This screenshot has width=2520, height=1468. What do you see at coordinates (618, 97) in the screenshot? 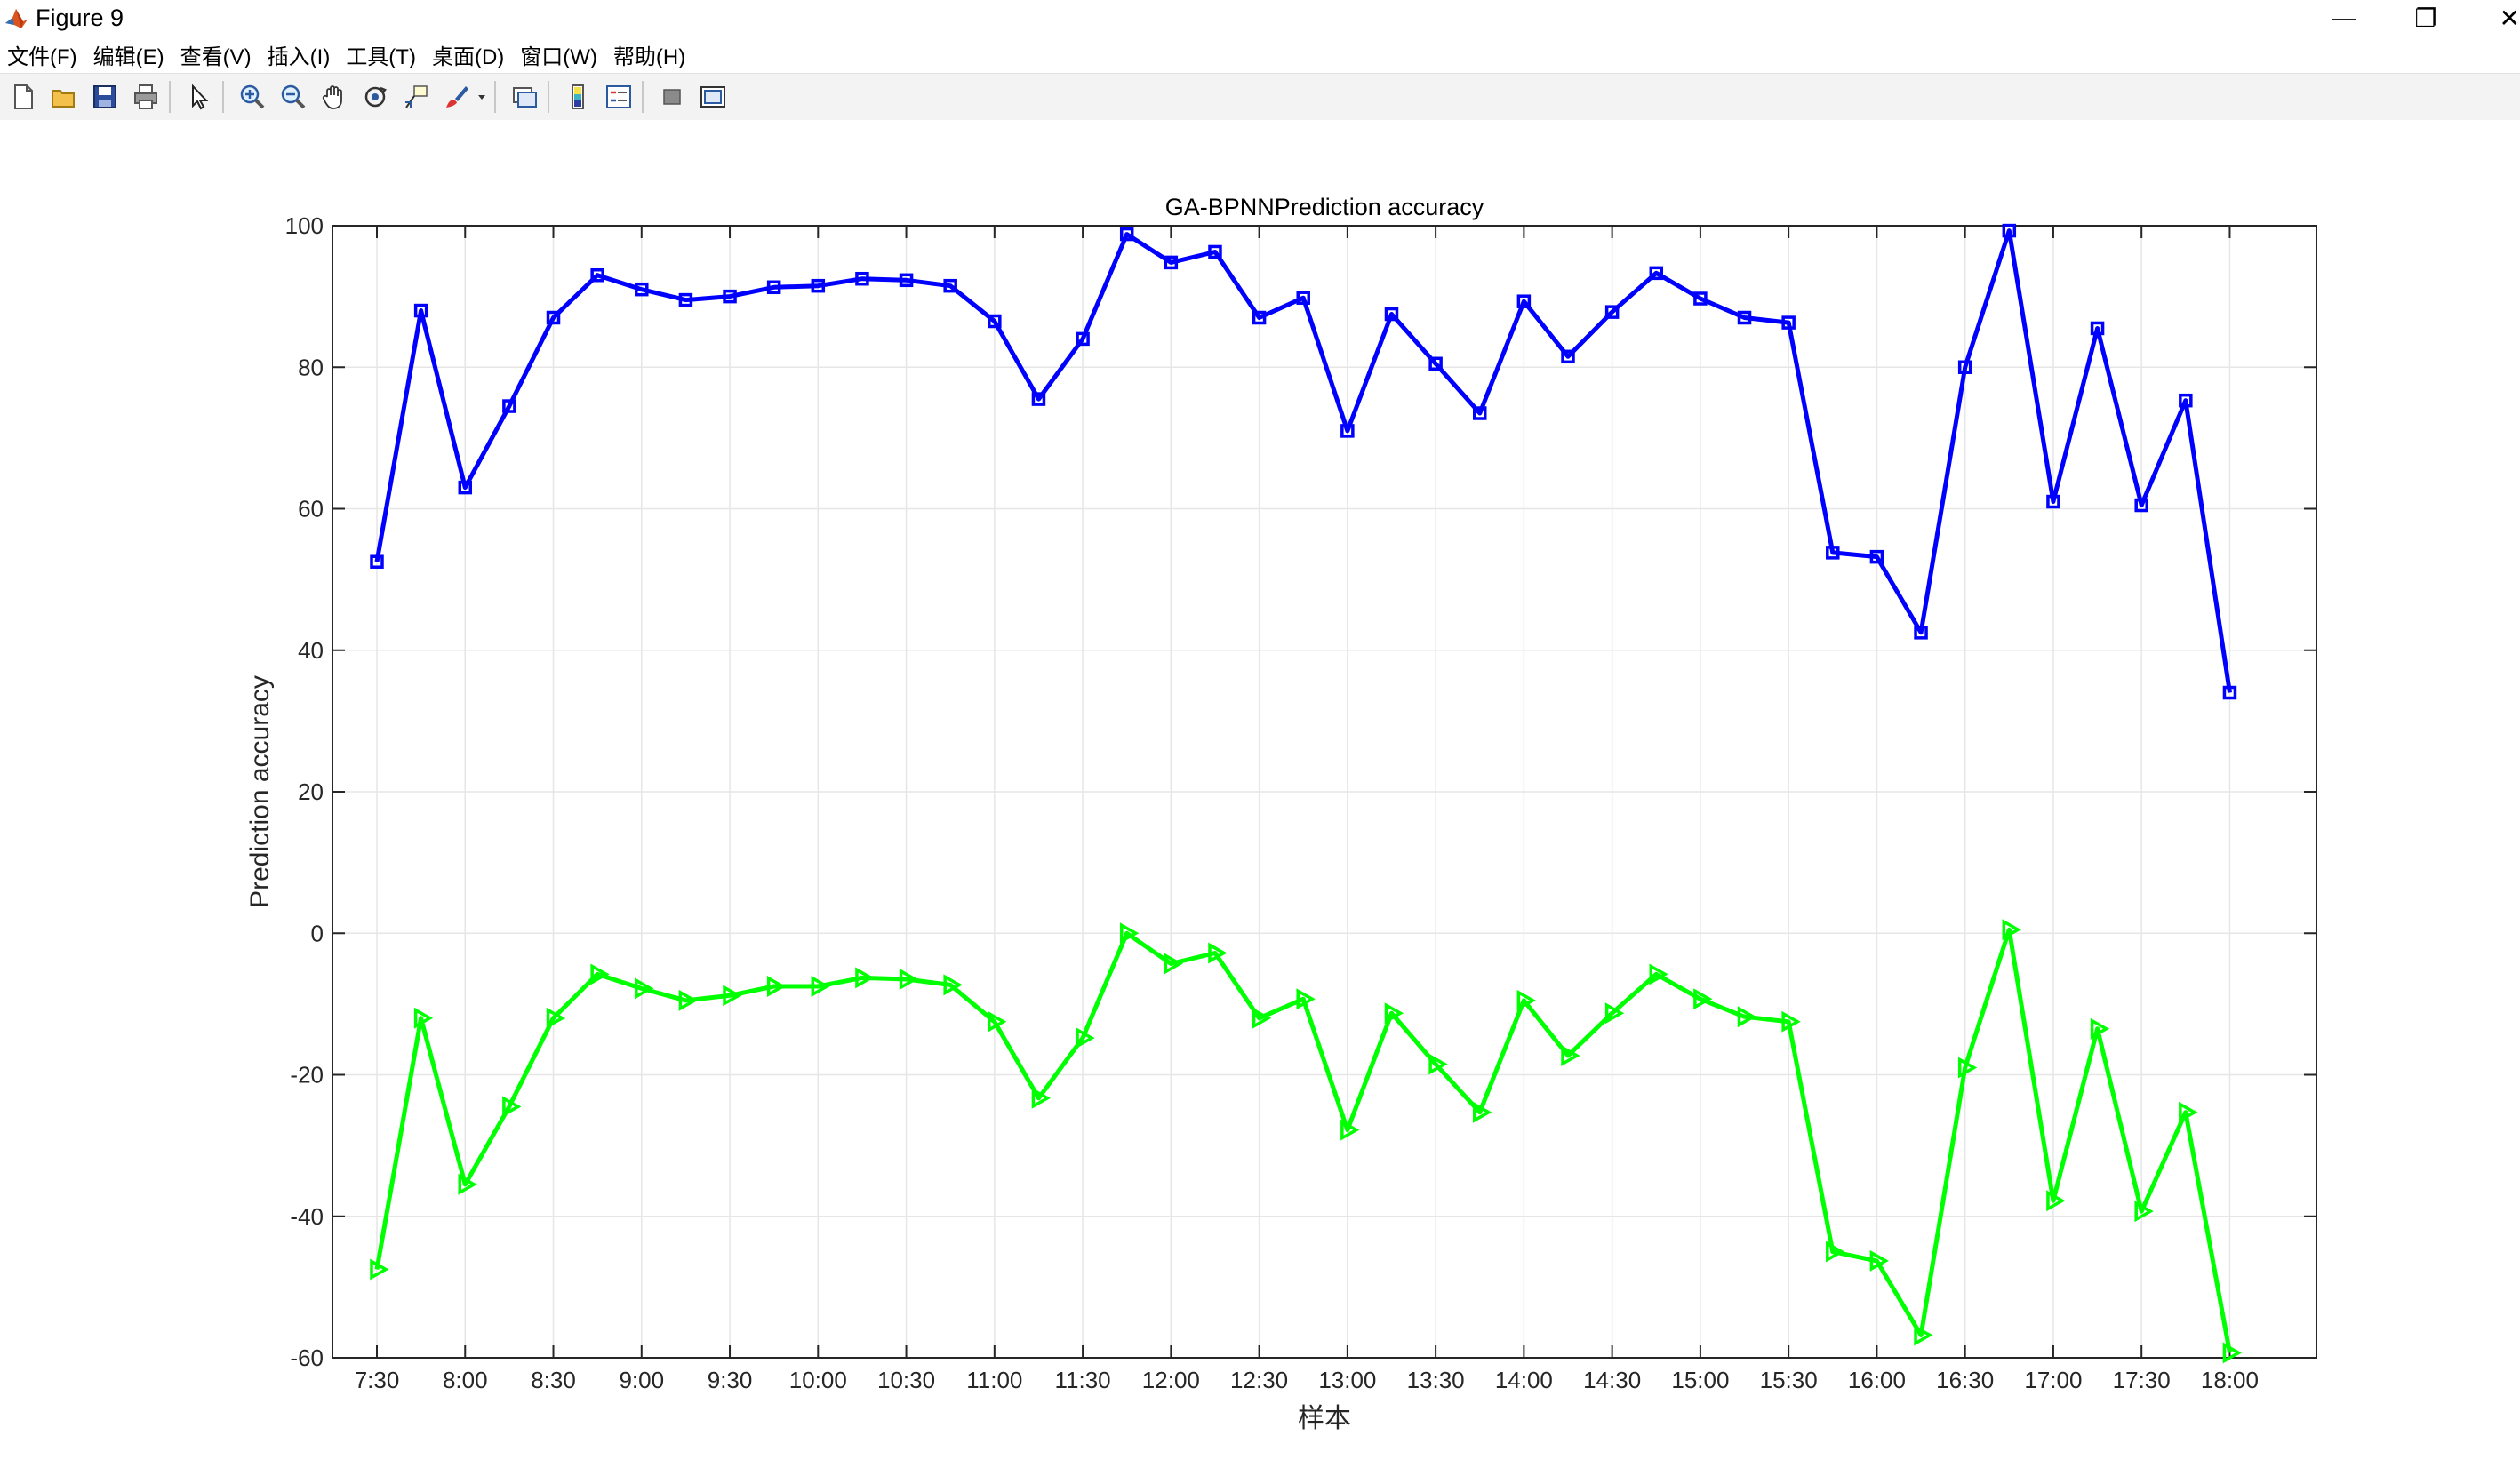
I see `legend-button` at bounding box center [618, 97].